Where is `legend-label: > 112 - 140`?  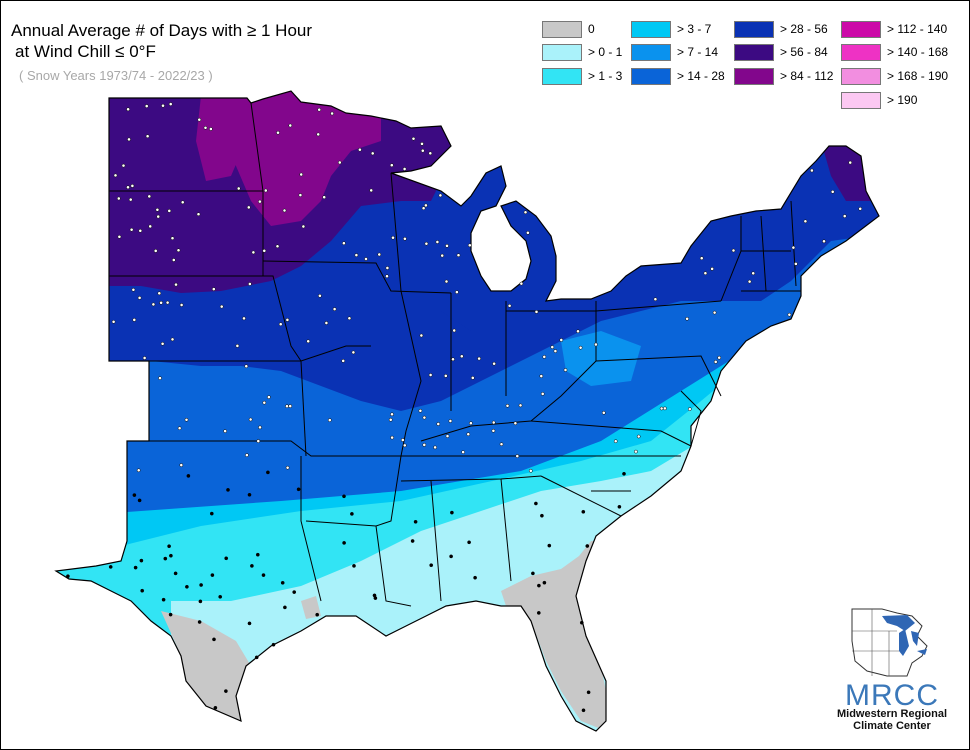 legend-label: > 112 - 140 is located at coordinates (917, 29).